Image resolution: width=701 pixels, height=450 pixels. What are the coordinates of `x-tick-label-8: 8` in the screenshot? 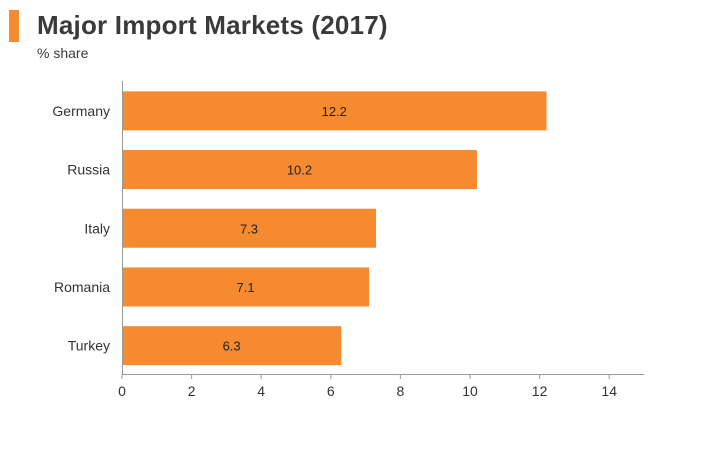 It's located at (401, 391).